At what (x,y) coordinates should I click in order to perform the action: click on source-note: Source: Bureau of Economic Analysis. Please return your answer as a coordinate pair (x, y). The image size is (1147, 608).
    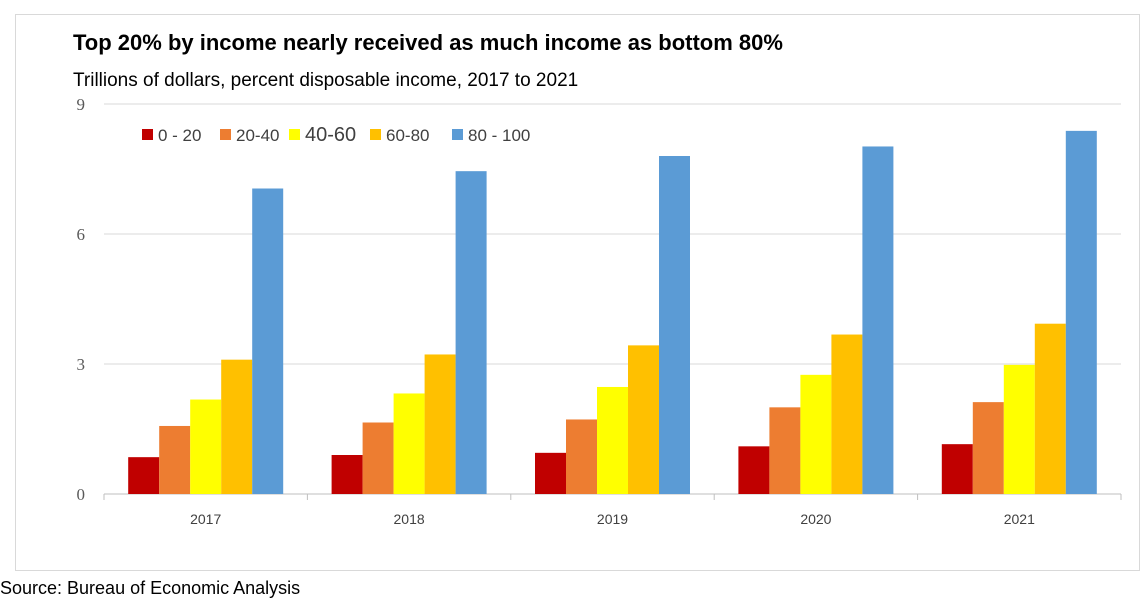
    Looking at the image, I should click on (150, 588).